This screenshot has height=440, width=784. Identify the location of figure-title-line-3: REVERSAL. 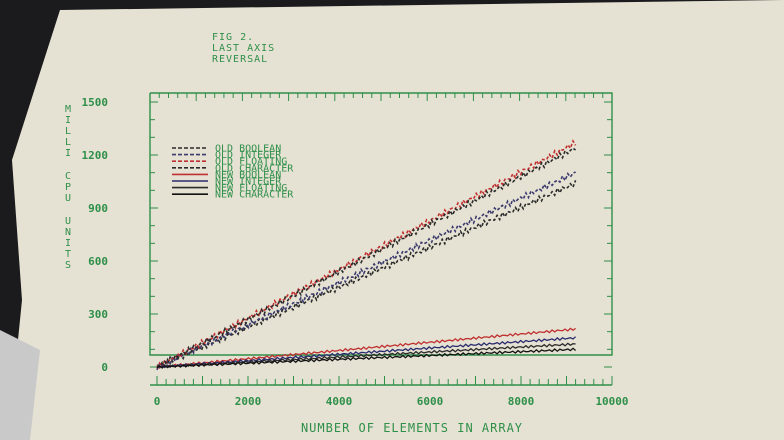
(240, 59).